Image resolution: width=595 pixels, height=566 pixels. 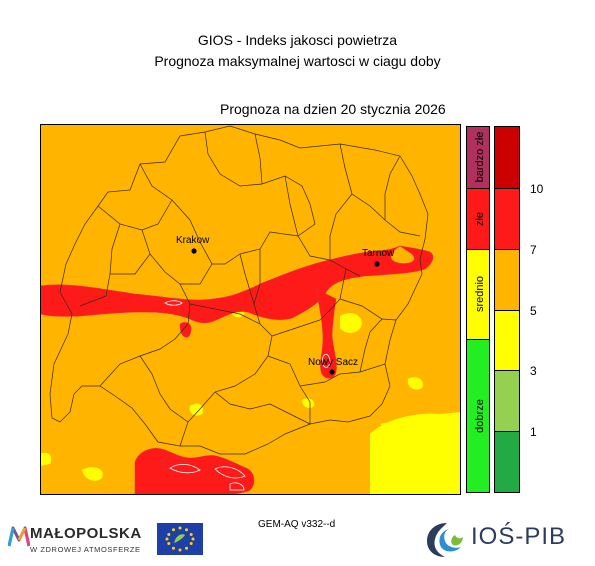 I want to click on category-label-zle: złe, so click(x=480, y=219).